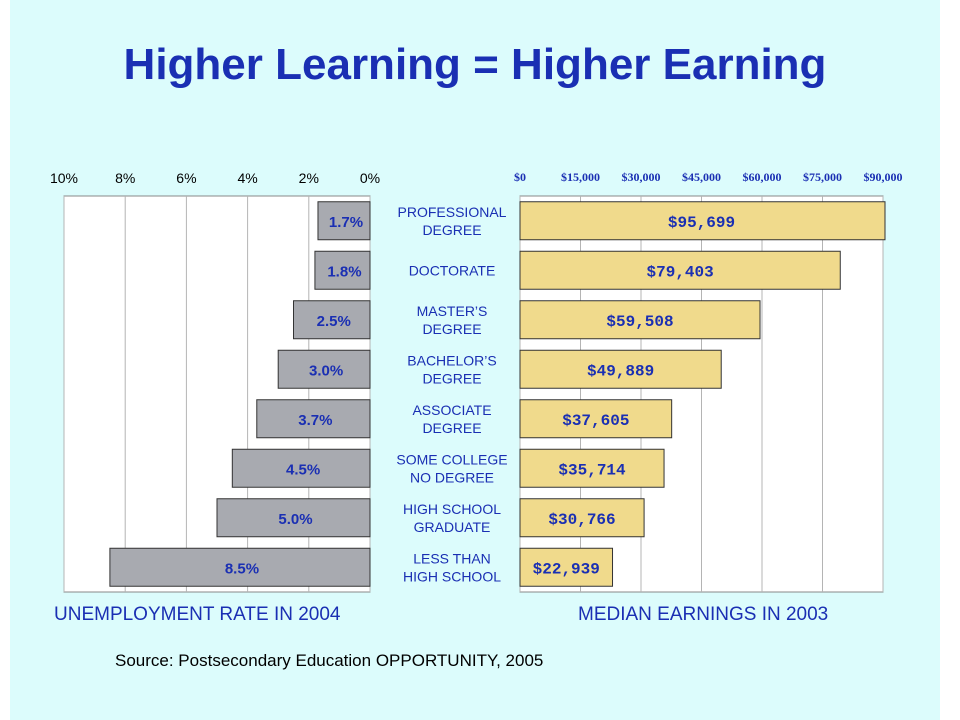 This screenshot has height=720, width=960. Describe the element at coordinates (475, 64) in the screenshot. I see `page-title: Higher Learning = Higher Earning` at that location.